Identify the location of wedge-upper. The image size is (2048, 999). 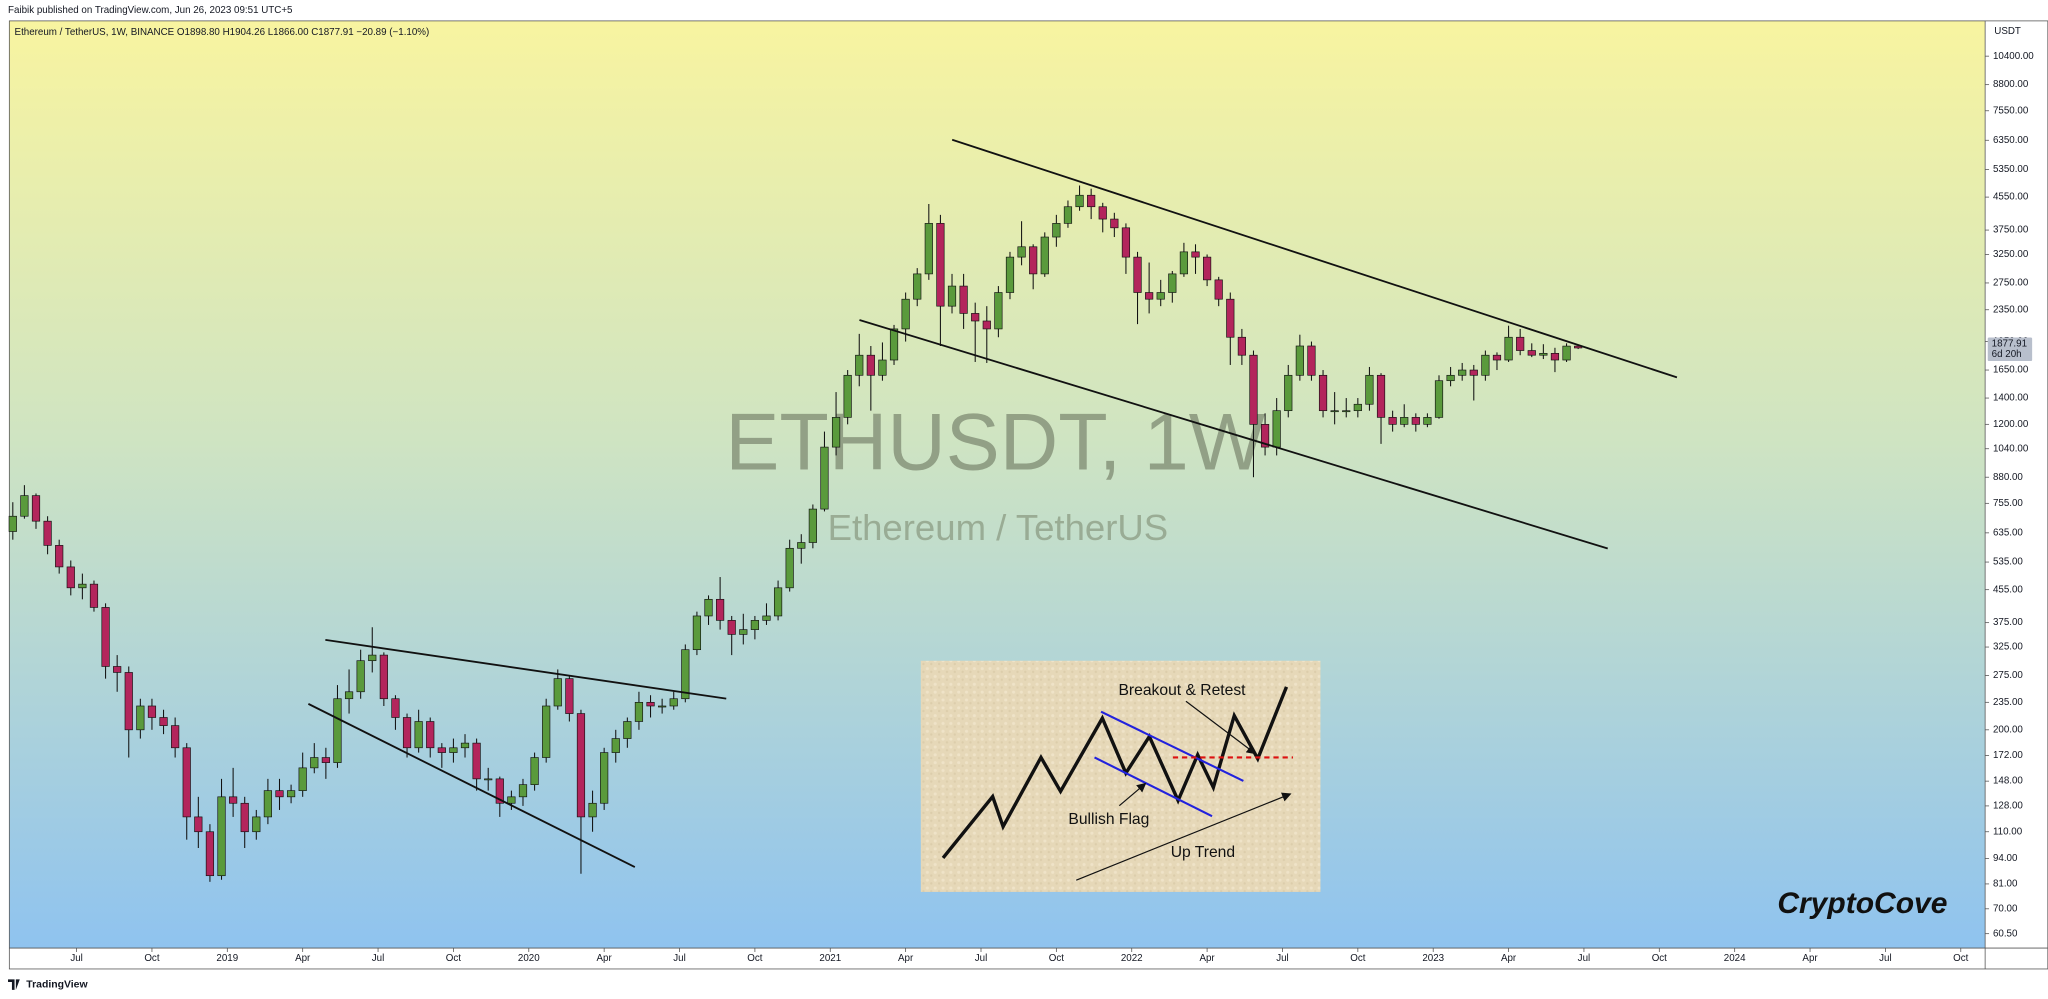
(526, 669).